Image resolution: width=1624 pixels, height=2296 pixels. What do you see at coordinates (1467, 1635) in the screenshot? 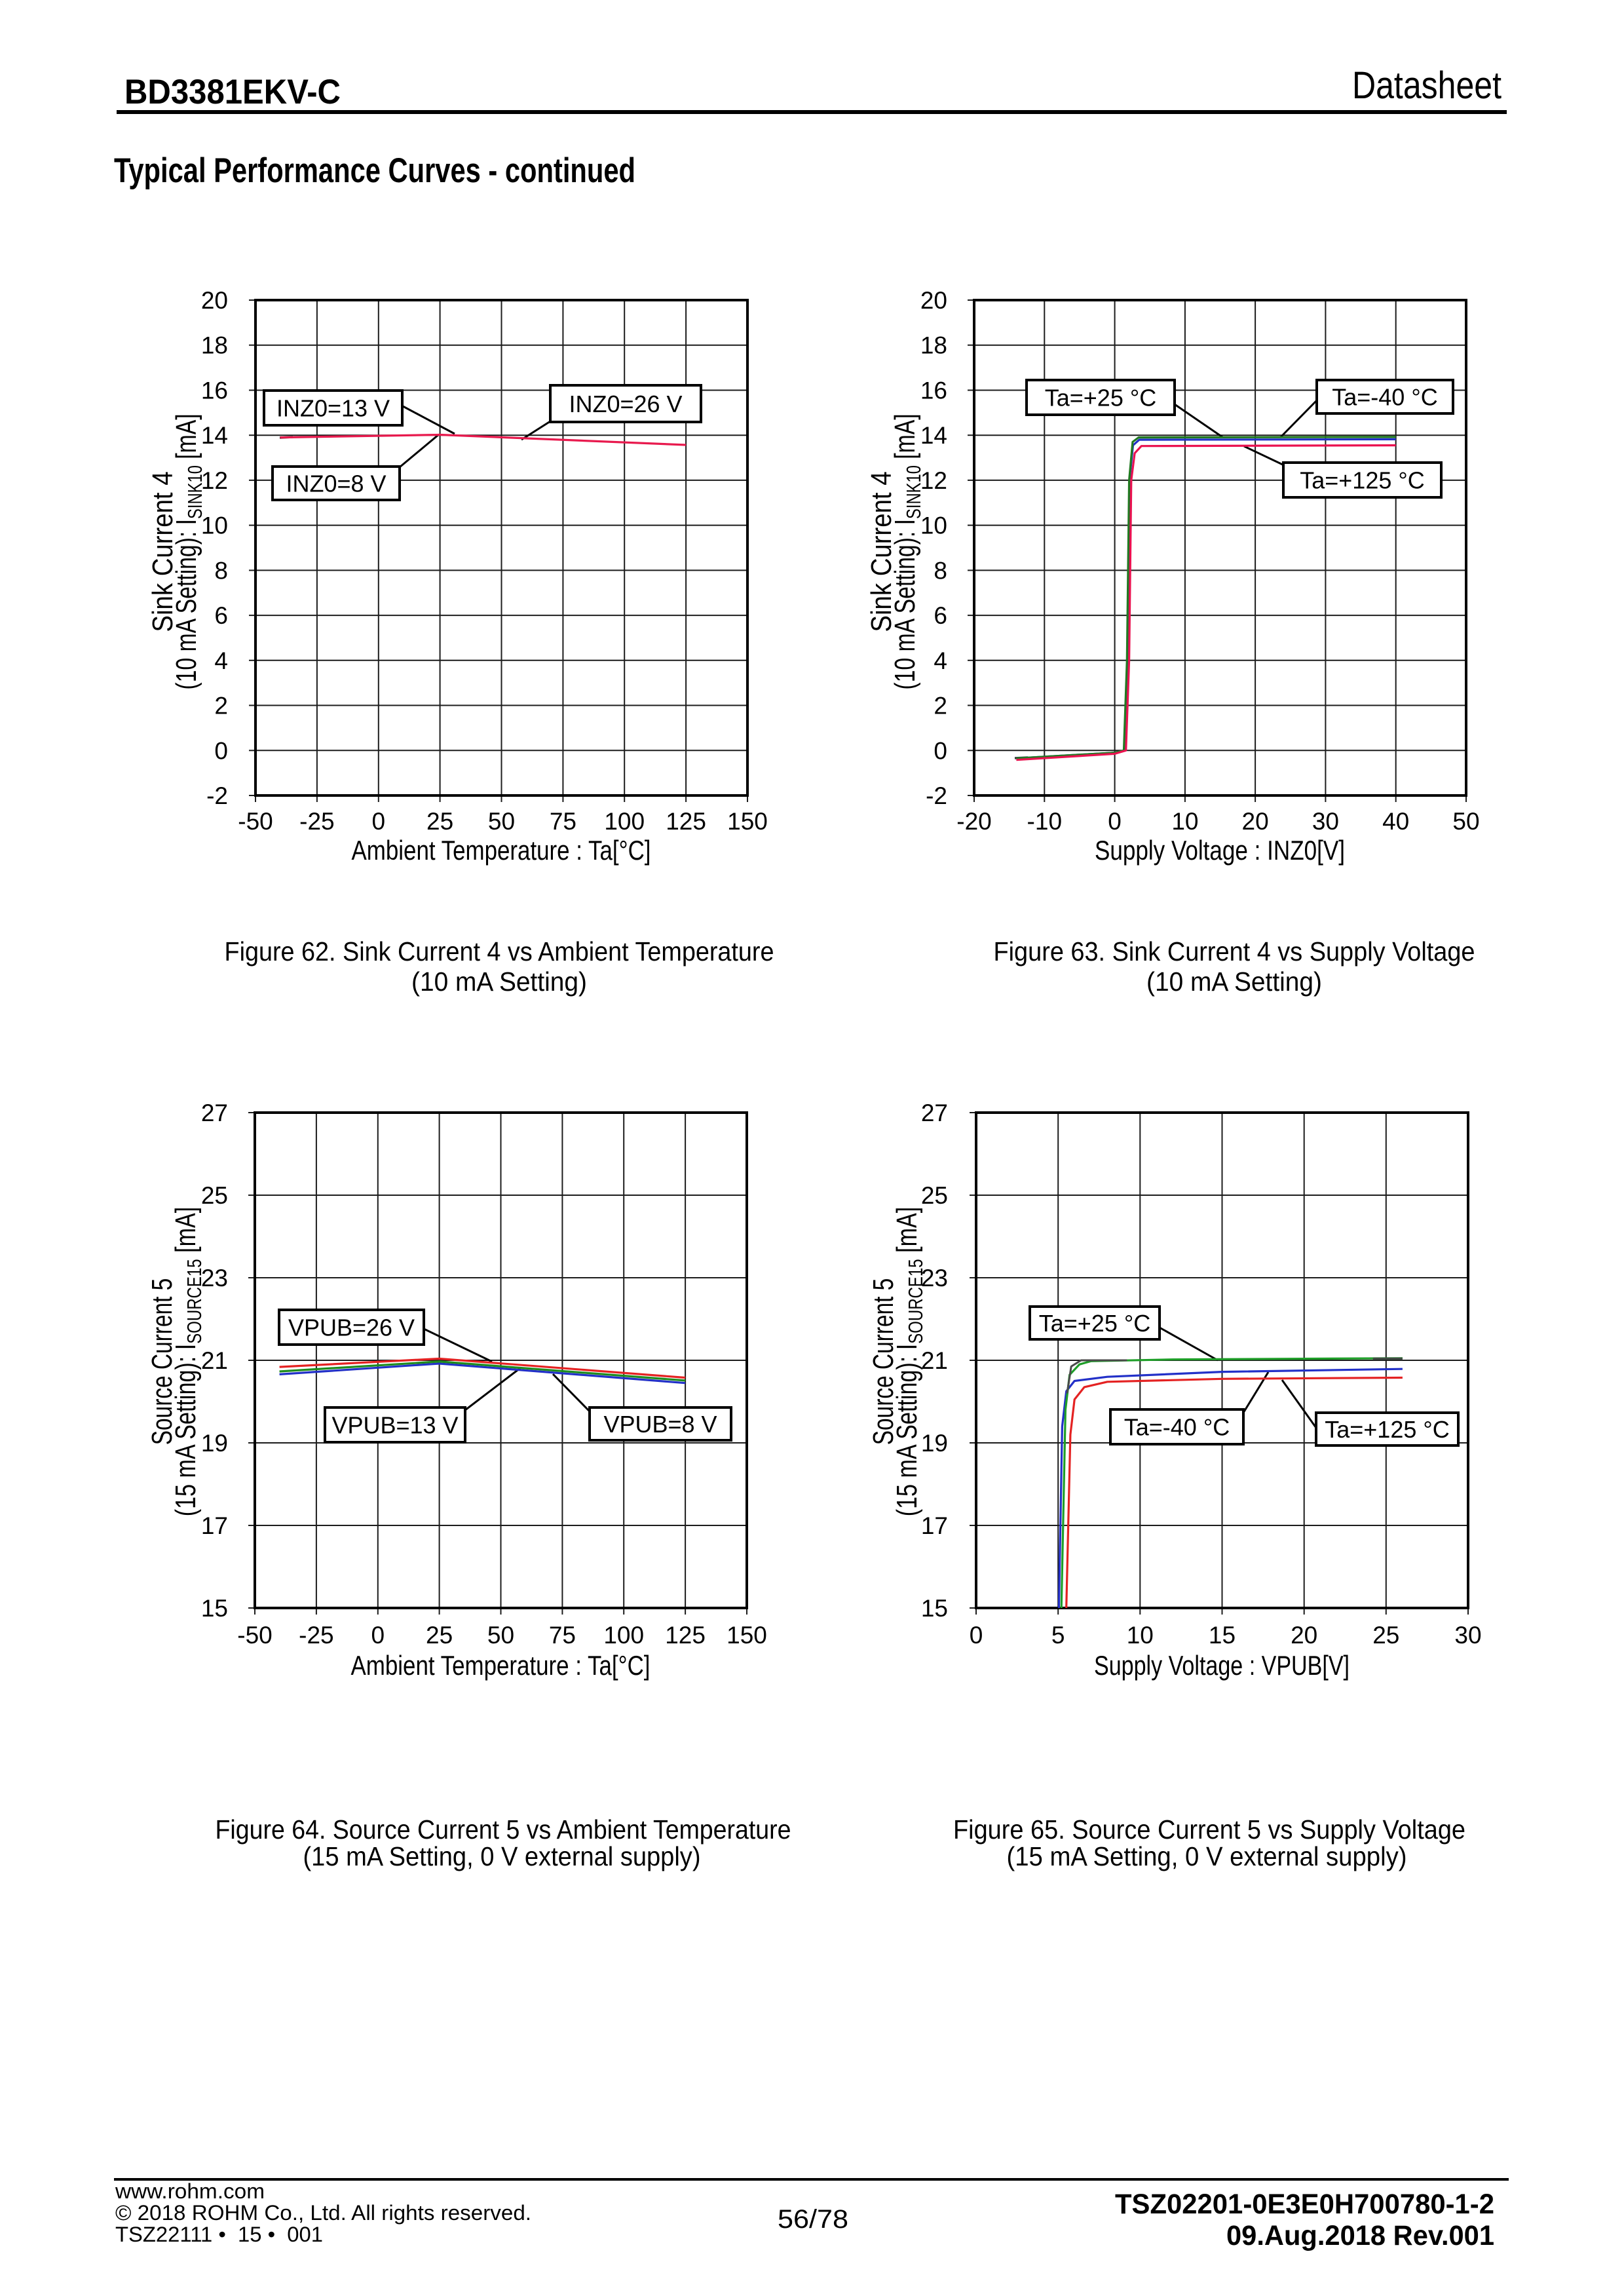
I see `svg-text: 30` at bounding box center [1467, 1635].